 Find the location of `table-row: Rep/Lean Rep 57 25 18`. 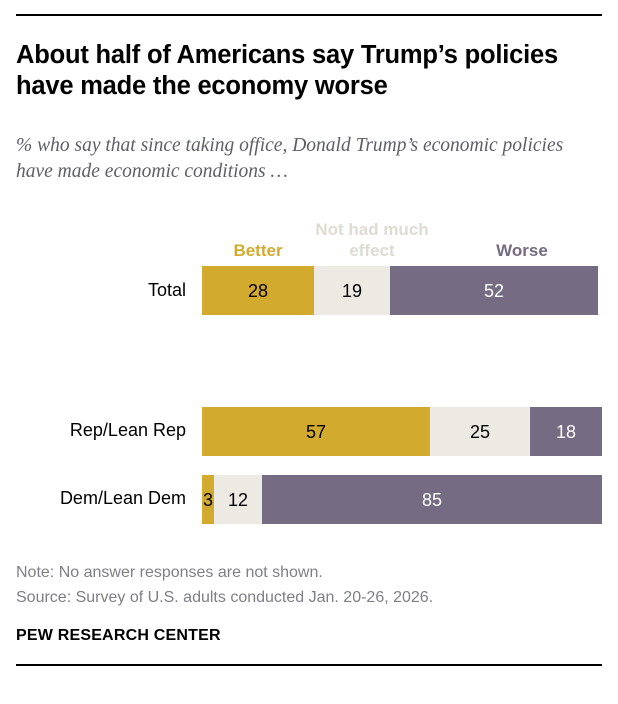

table-row: Rep/Lean Rep 57 25 18 is located at coordinates (309, 431).